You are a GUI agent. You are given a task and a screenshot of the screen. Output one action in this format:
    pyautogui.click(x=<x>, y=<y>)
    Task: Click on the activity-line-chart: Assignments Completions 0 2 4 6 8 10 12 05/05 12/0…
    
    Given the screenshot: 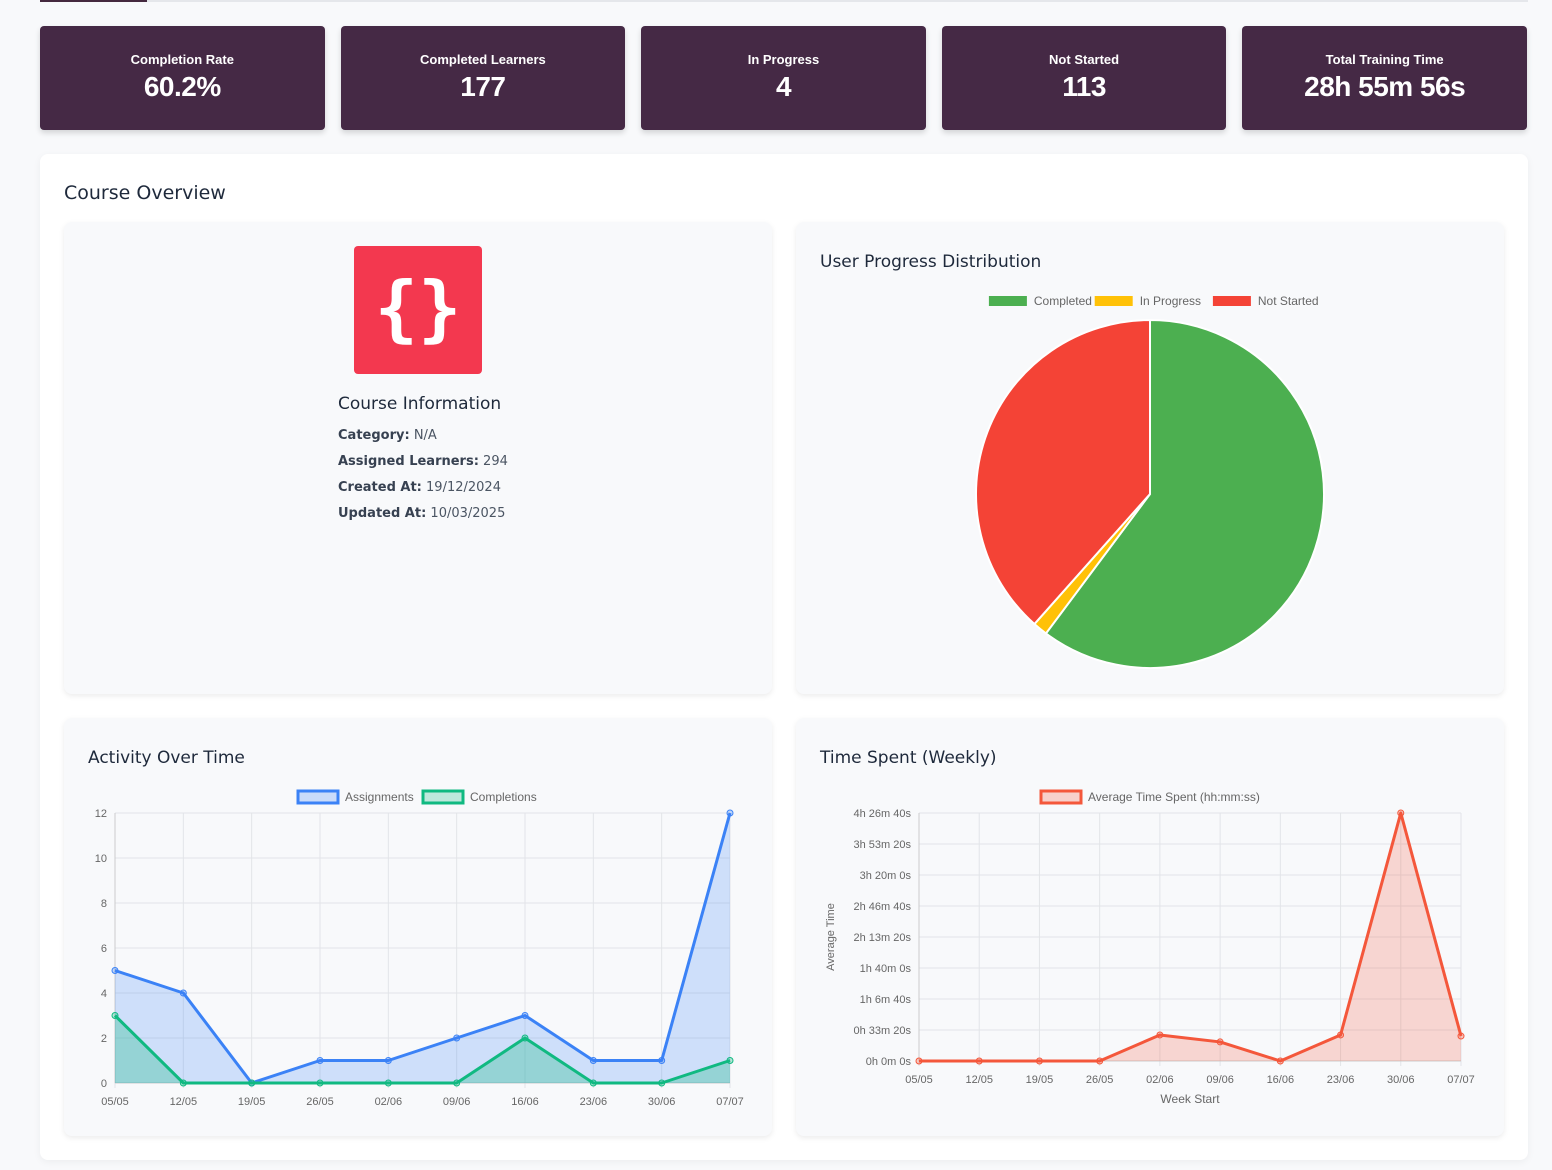 What is the action you would take?
    pyautogui.click(x=419, y=948)
    